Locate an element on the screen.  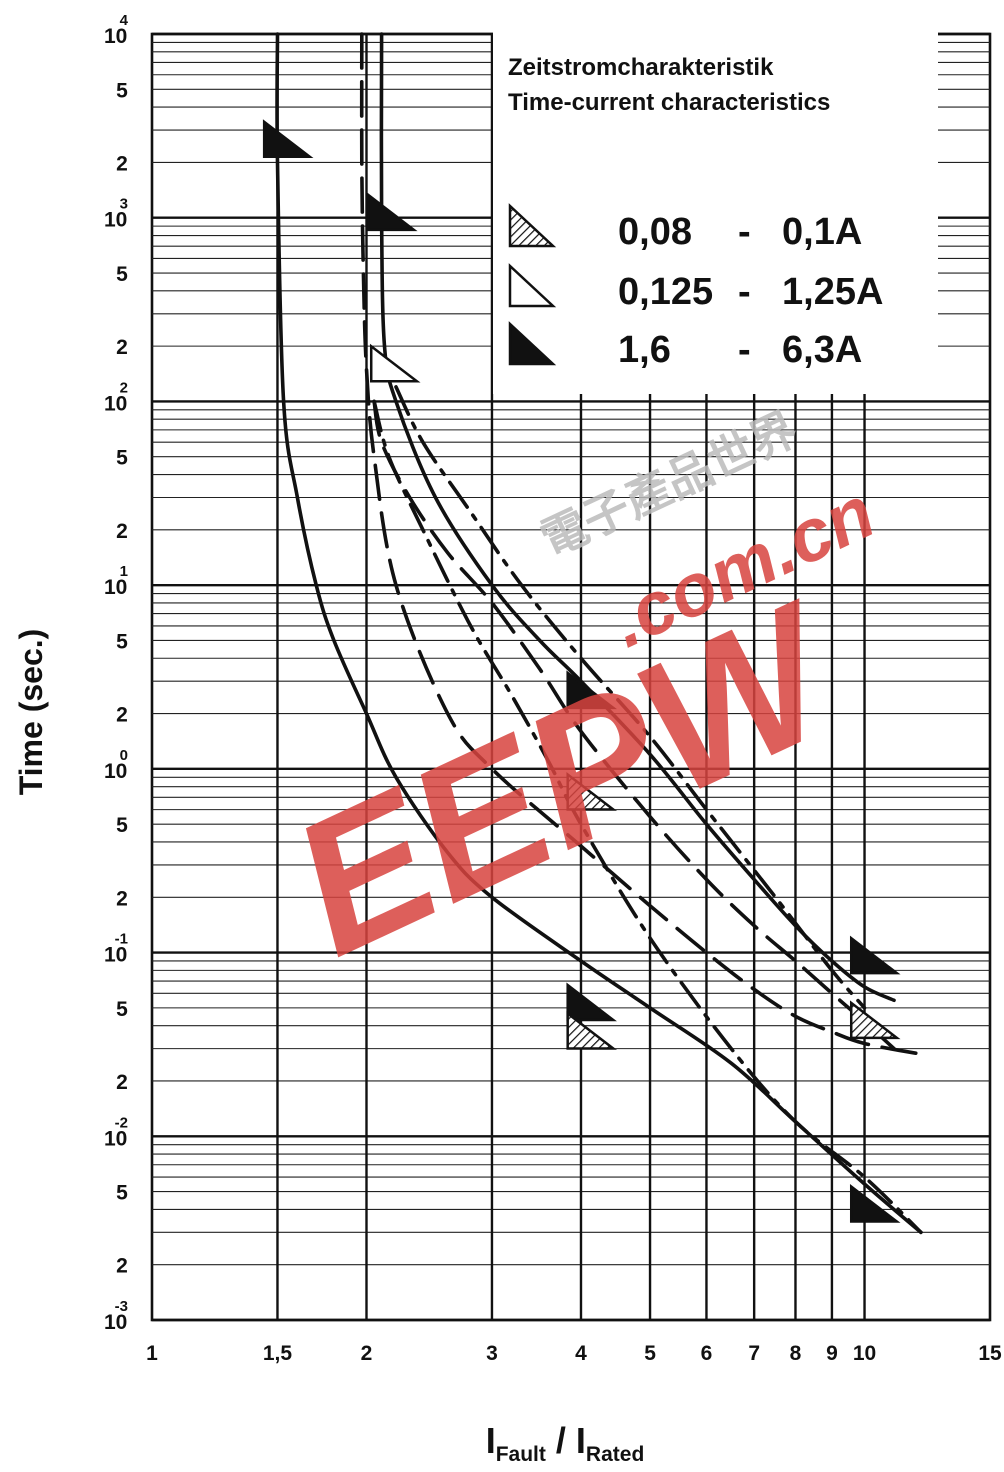
legend-range-to: 6,3A is located at coordinates (822, 350).